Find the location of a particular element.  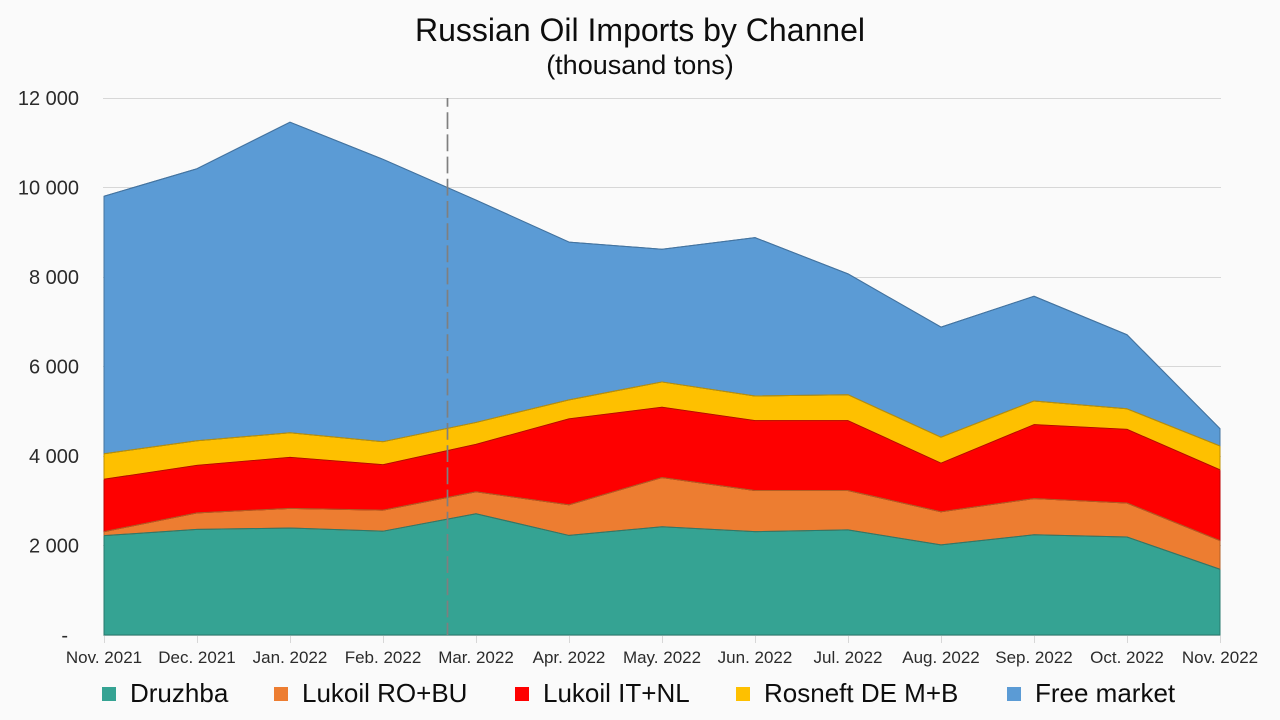

svg-text: Jun. 2022 is located at coordinates (755, 657).